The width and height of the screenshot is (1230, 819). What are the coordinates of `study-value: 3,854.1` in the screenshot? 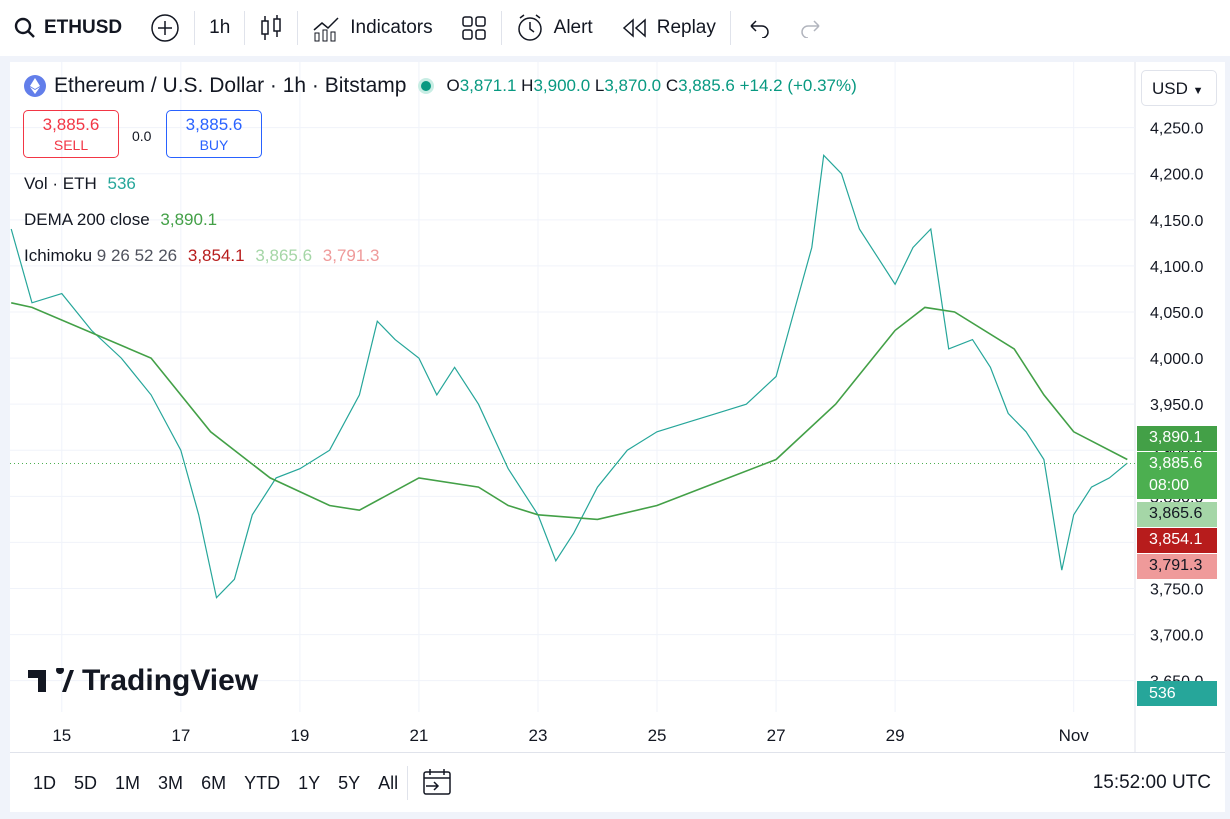 It's located at (216, 255).